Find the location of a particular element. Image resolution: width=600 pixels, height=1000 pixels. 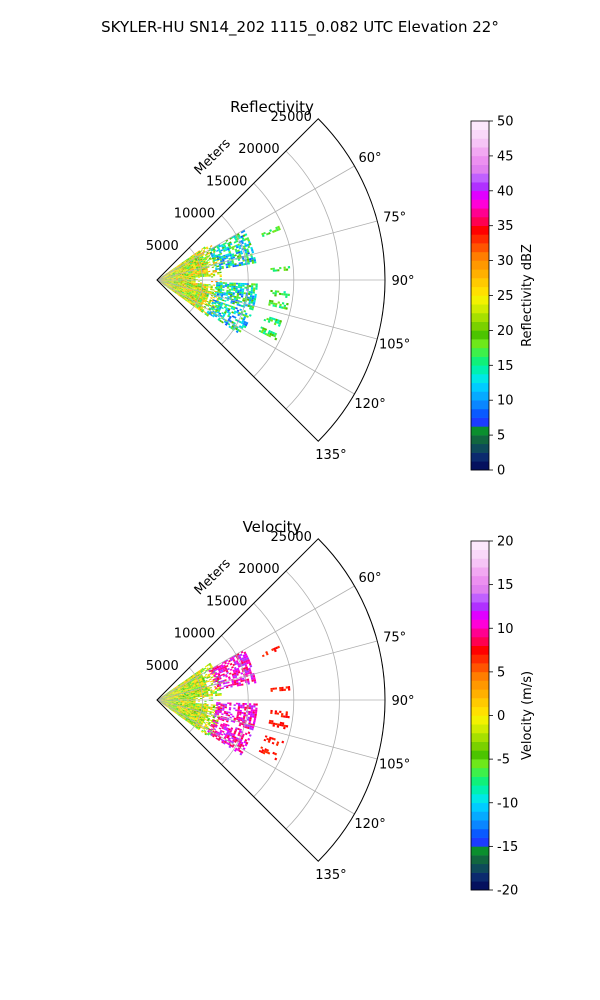

colorbar-tick-label: 5 is located at coordinates (501, 672).